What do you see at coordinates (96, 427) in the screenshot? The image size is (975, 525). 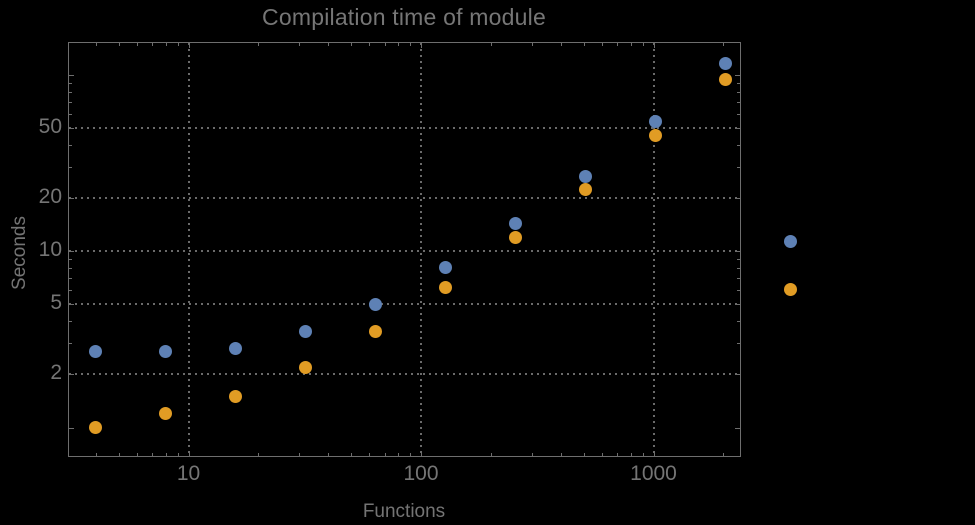 I see `data-point-series-2-x4` at bounding box center [96, 427].